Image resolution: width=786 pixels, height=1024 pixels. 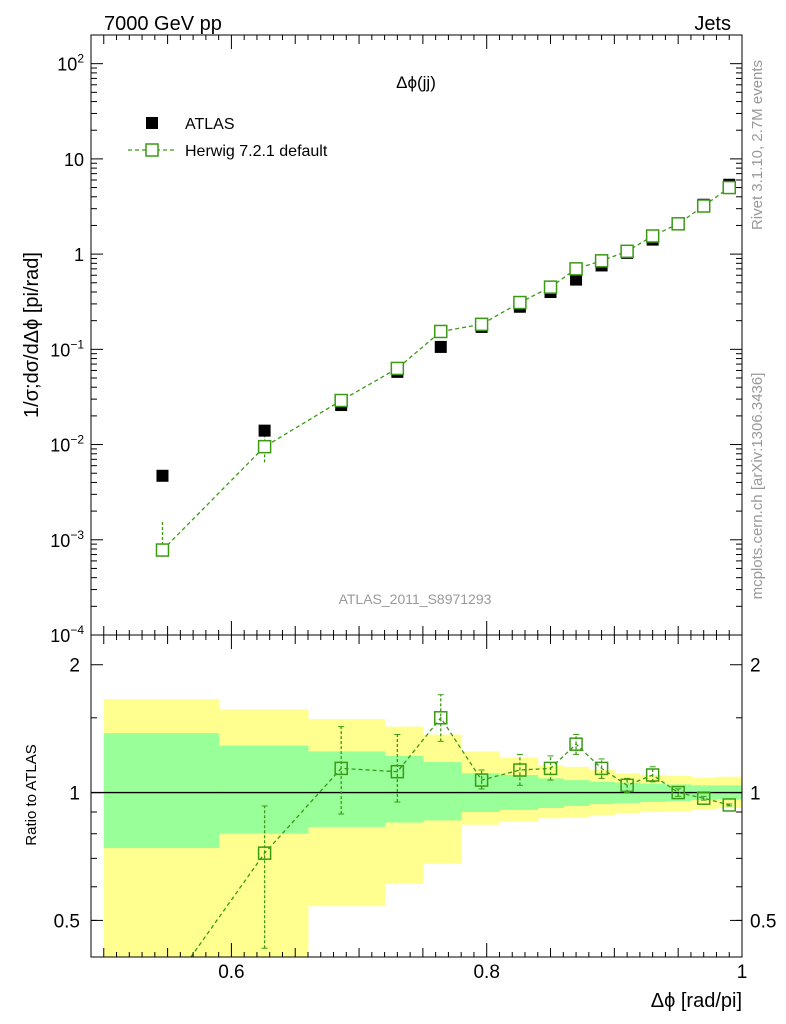 What do you see at coordinates (755, 666) in the screenshot?
I see `ratio-y-tick-label-right: 2` at bounding box center [755, 666].